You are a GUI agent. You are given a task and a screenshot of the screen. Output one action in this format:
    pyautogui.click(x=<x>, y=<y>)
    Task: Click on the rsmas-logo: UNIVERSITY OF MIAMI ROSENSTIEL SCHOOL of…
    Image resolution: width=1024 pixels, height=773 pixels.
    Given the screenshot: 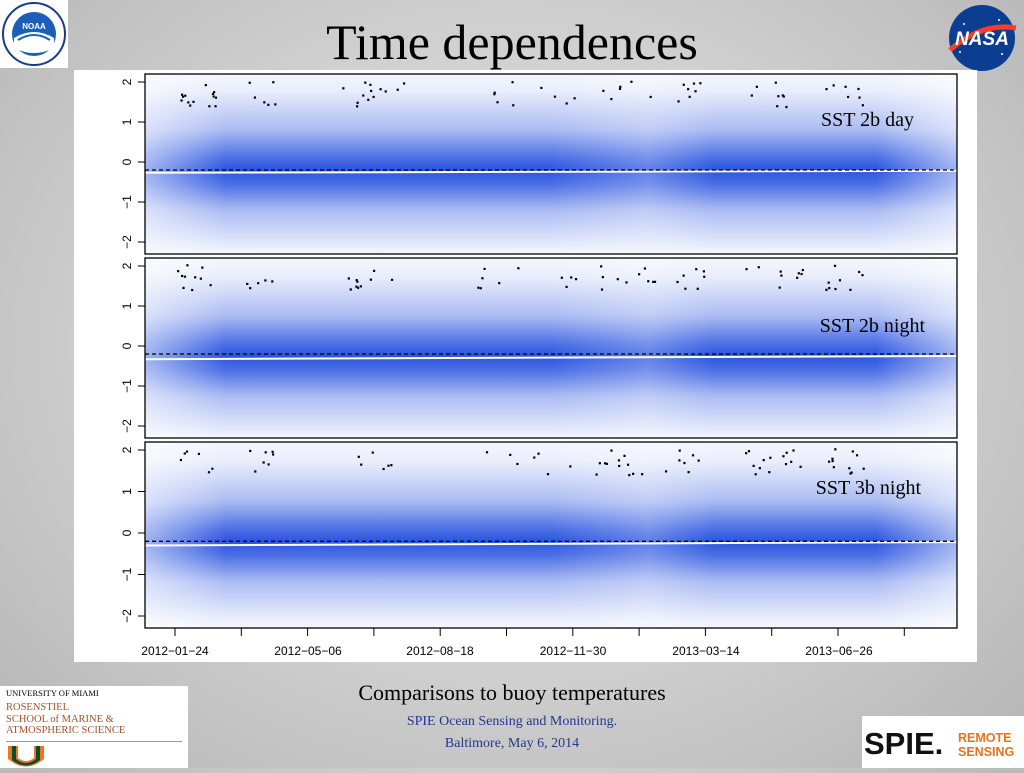 What is the action you would take?
    pyautogui.click(x=94, y=727)
    